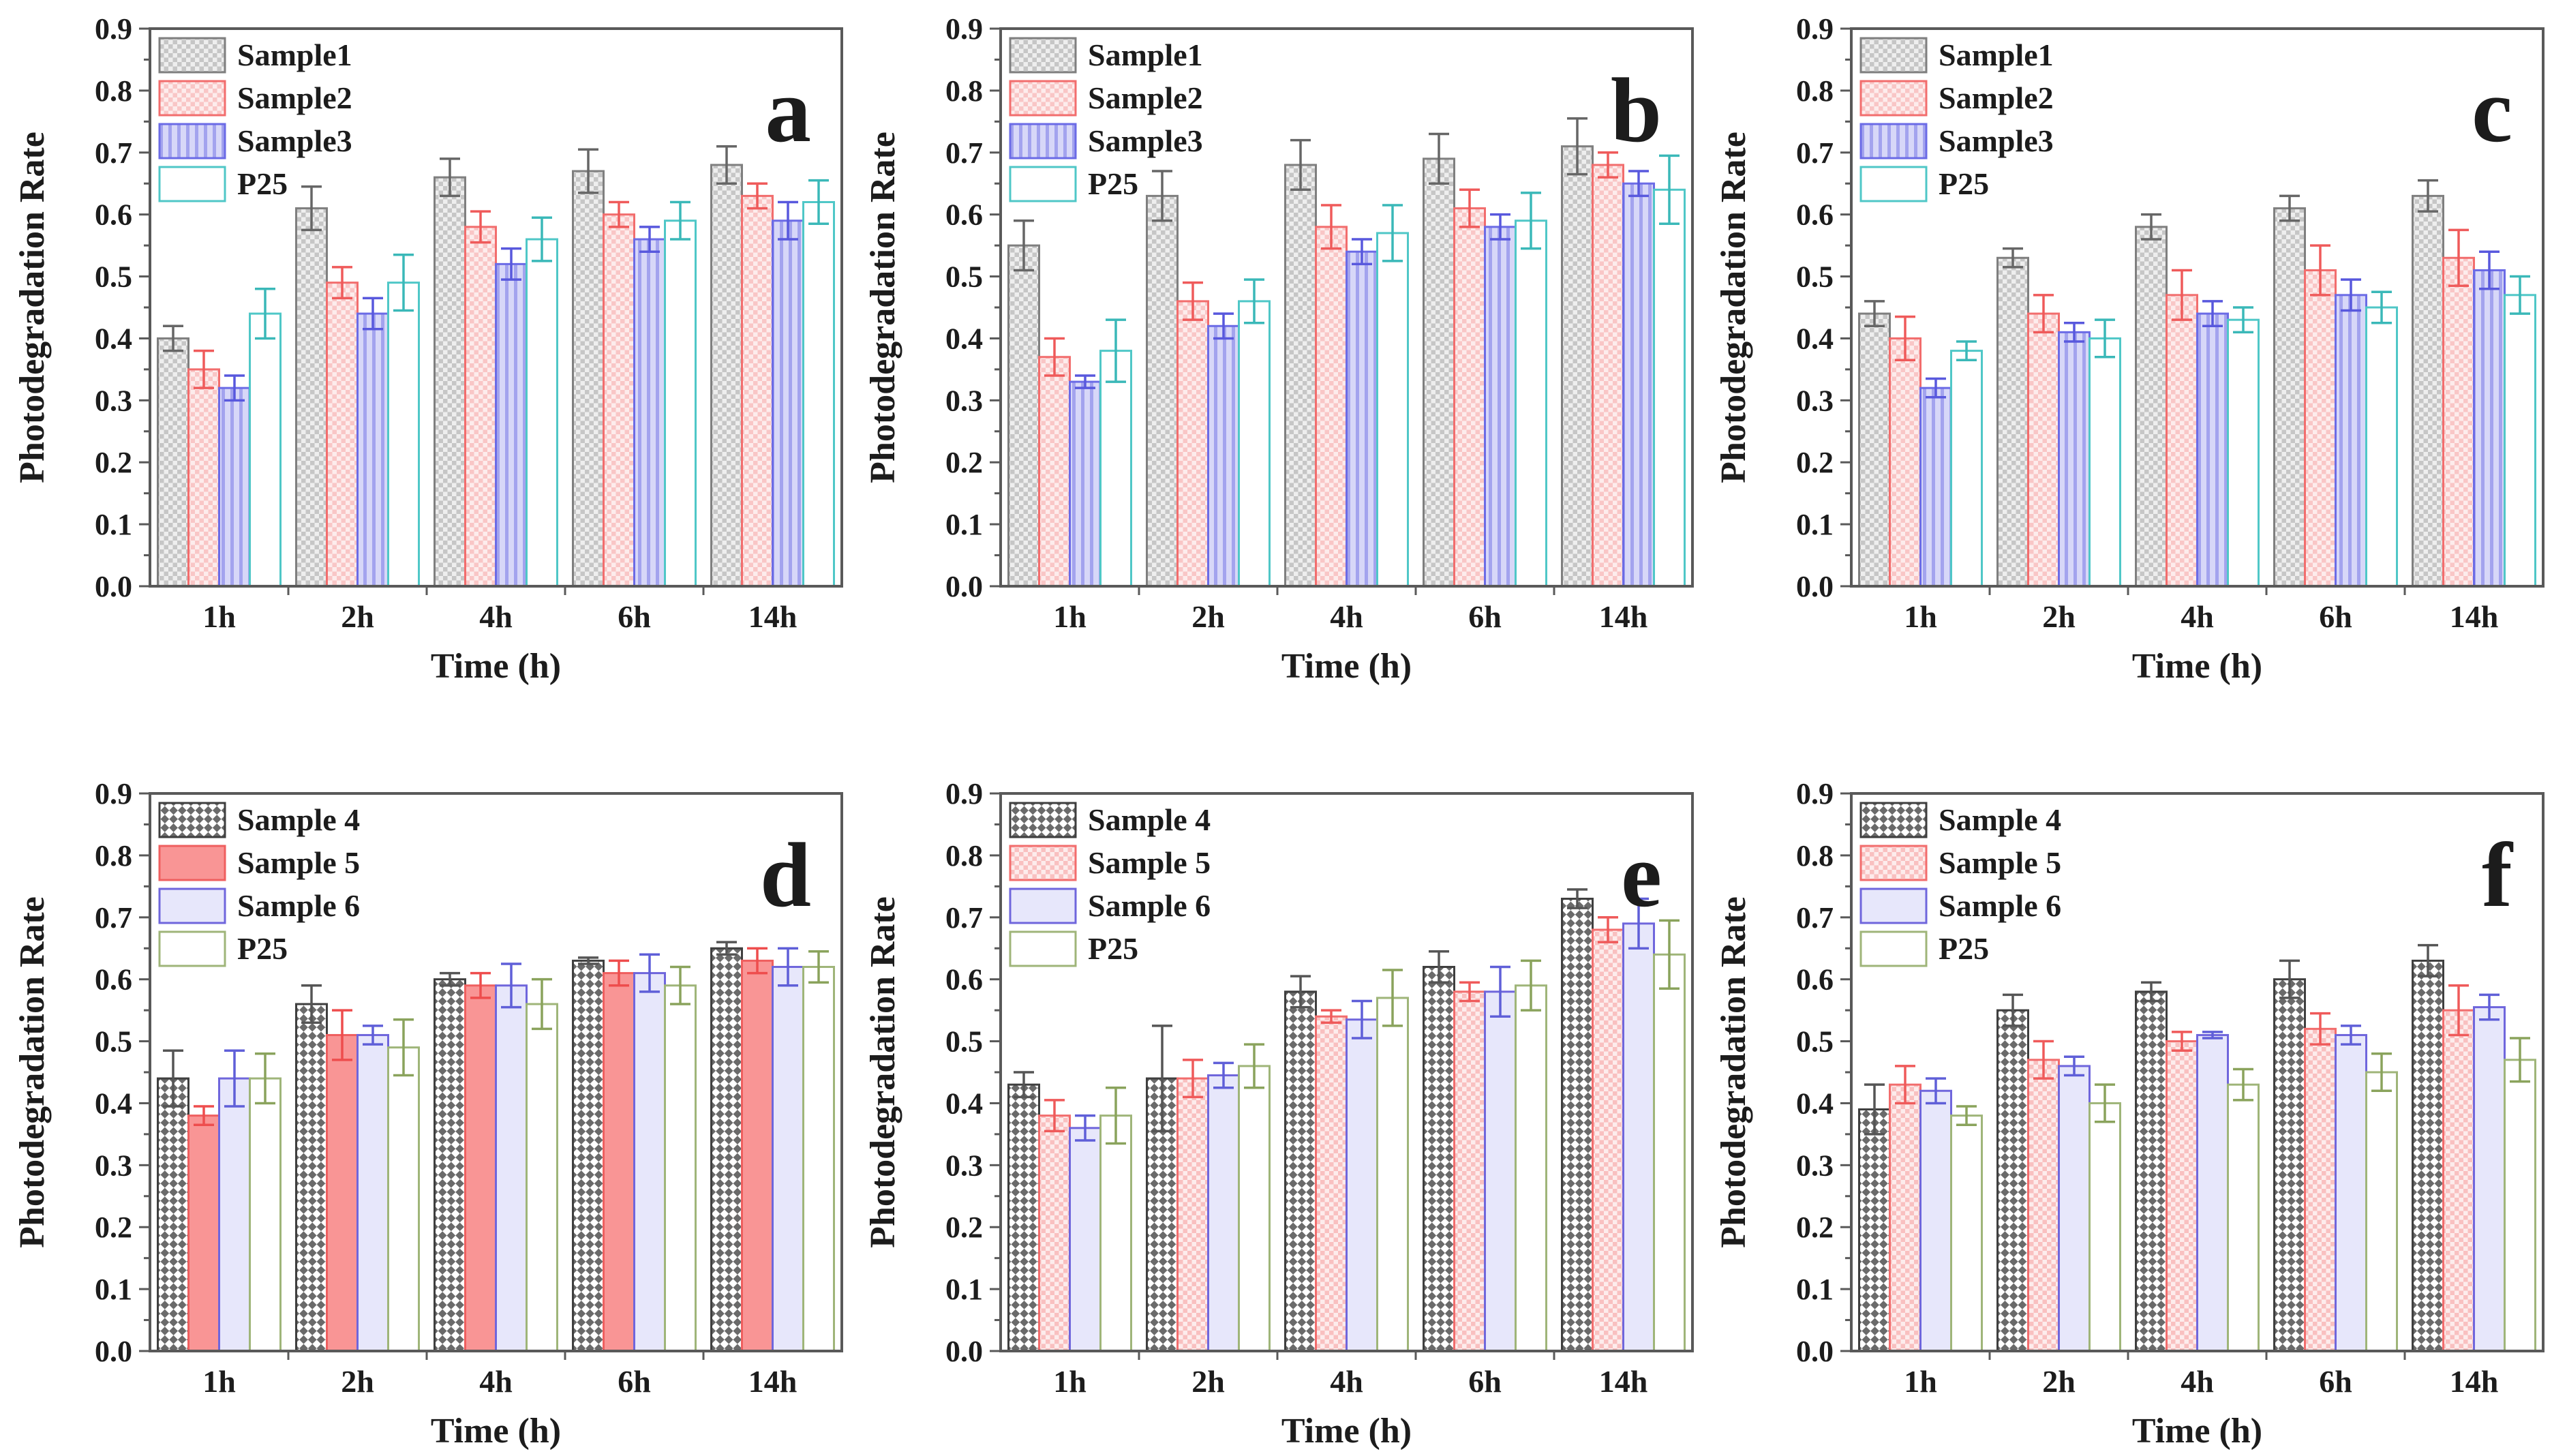 The height and width of the screenshot is (1456, 2552). What do you see at coordinates (1146, 140) in the screenshot?
I see `legend-label: Sample3` at bounding box center [1146, 140].